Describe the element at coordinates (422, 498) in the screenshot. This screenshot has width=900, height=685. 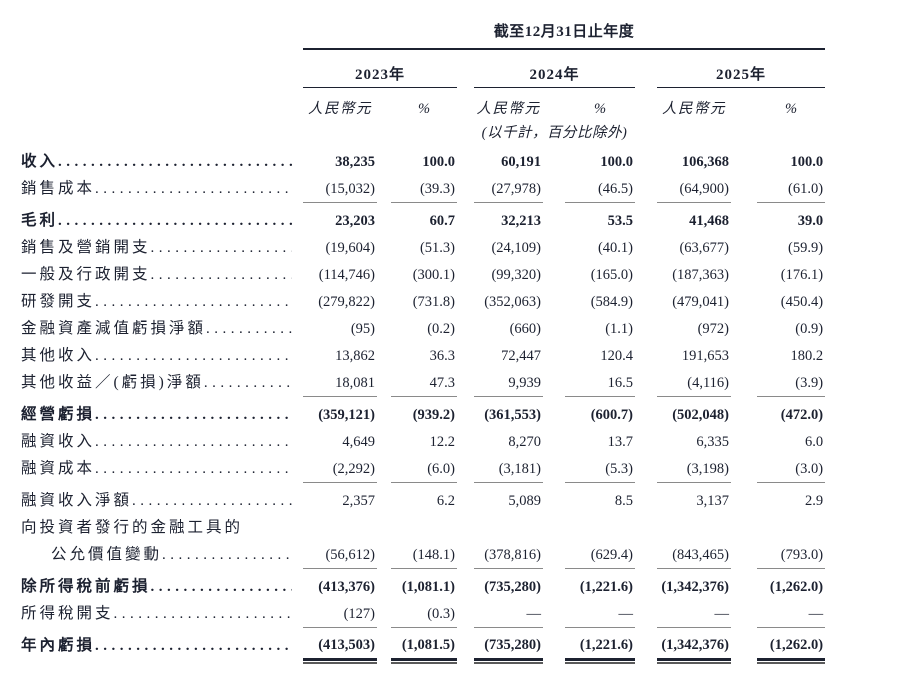
I see `table-row: 融資收入淨額 2,357 6.2 5,089 8.5 3,137 2.9` at that location.